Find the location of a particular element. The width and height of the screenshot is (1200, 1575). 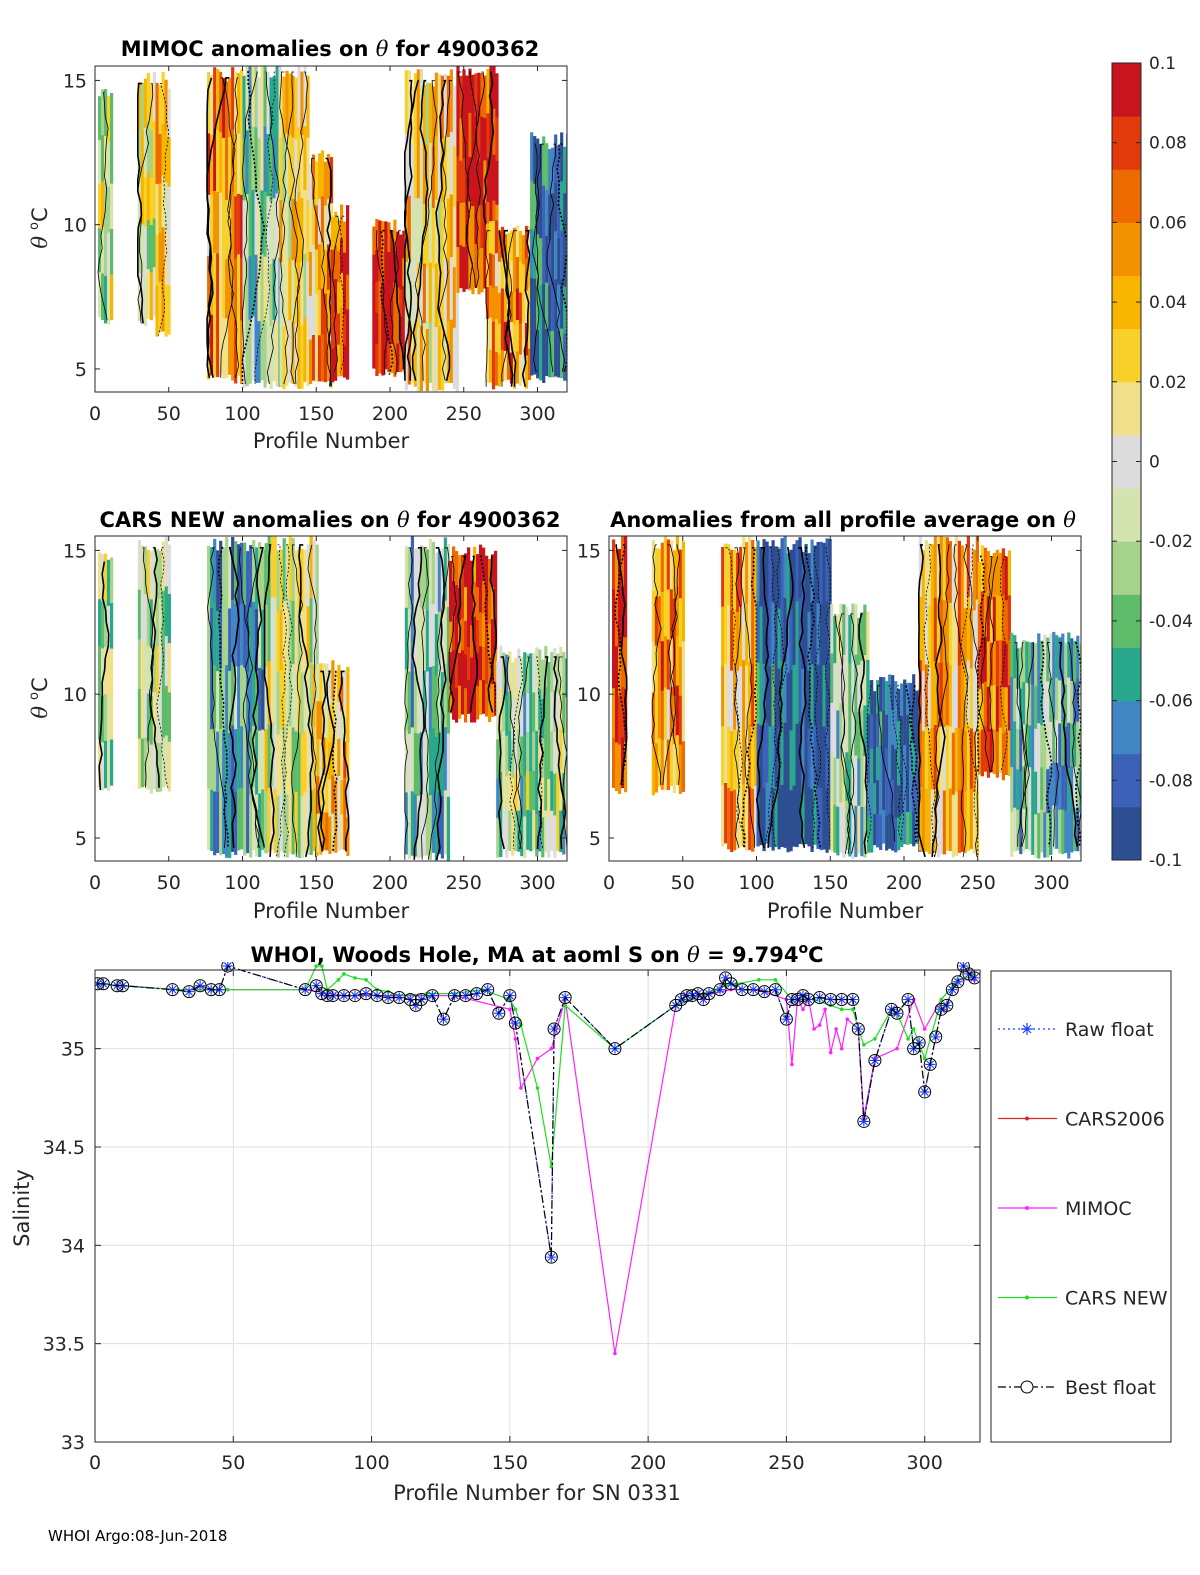

colorbar-swatch is located at coordinates (1126, 674).